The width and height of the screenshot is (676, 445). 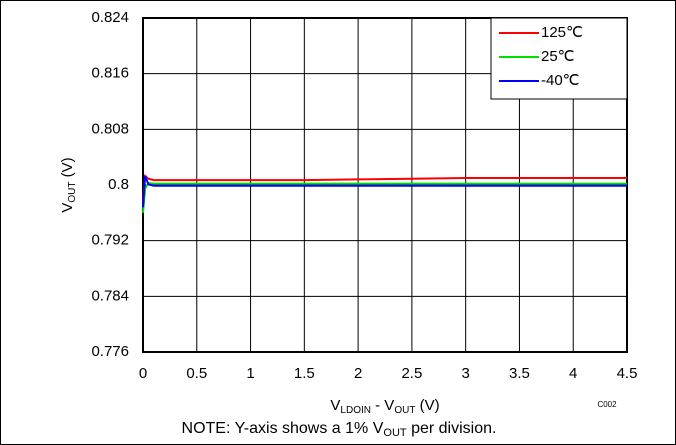 What do you see at coordinates (110, 17) in the screenshot?
I see `y-tick-label: 0.824` at bounding box center [110, 17].